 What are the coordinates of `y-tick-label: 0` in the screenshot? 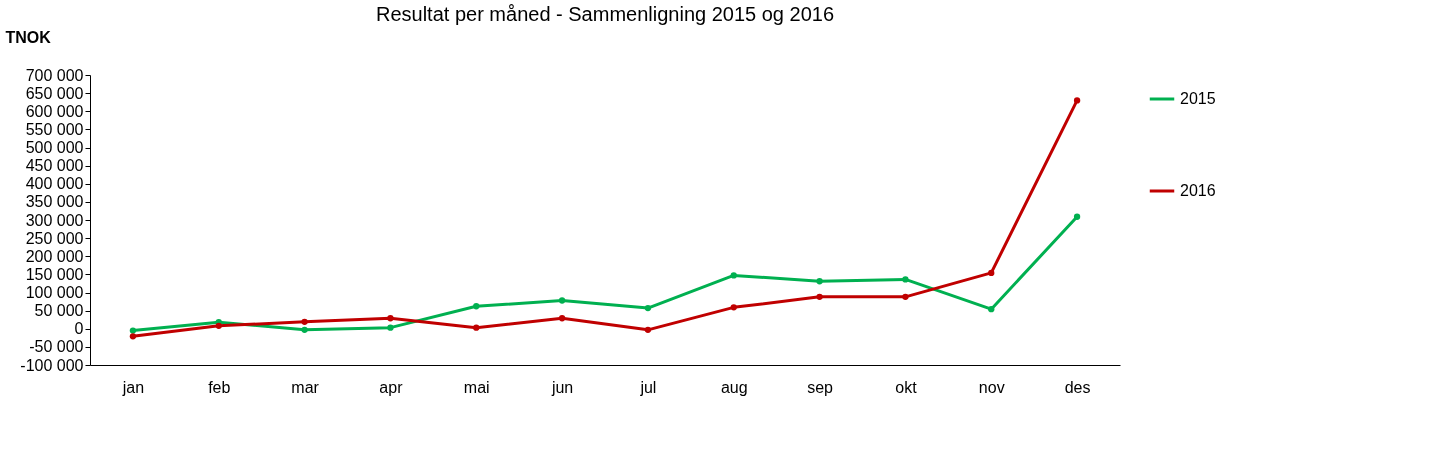 It's located at (79, 329).